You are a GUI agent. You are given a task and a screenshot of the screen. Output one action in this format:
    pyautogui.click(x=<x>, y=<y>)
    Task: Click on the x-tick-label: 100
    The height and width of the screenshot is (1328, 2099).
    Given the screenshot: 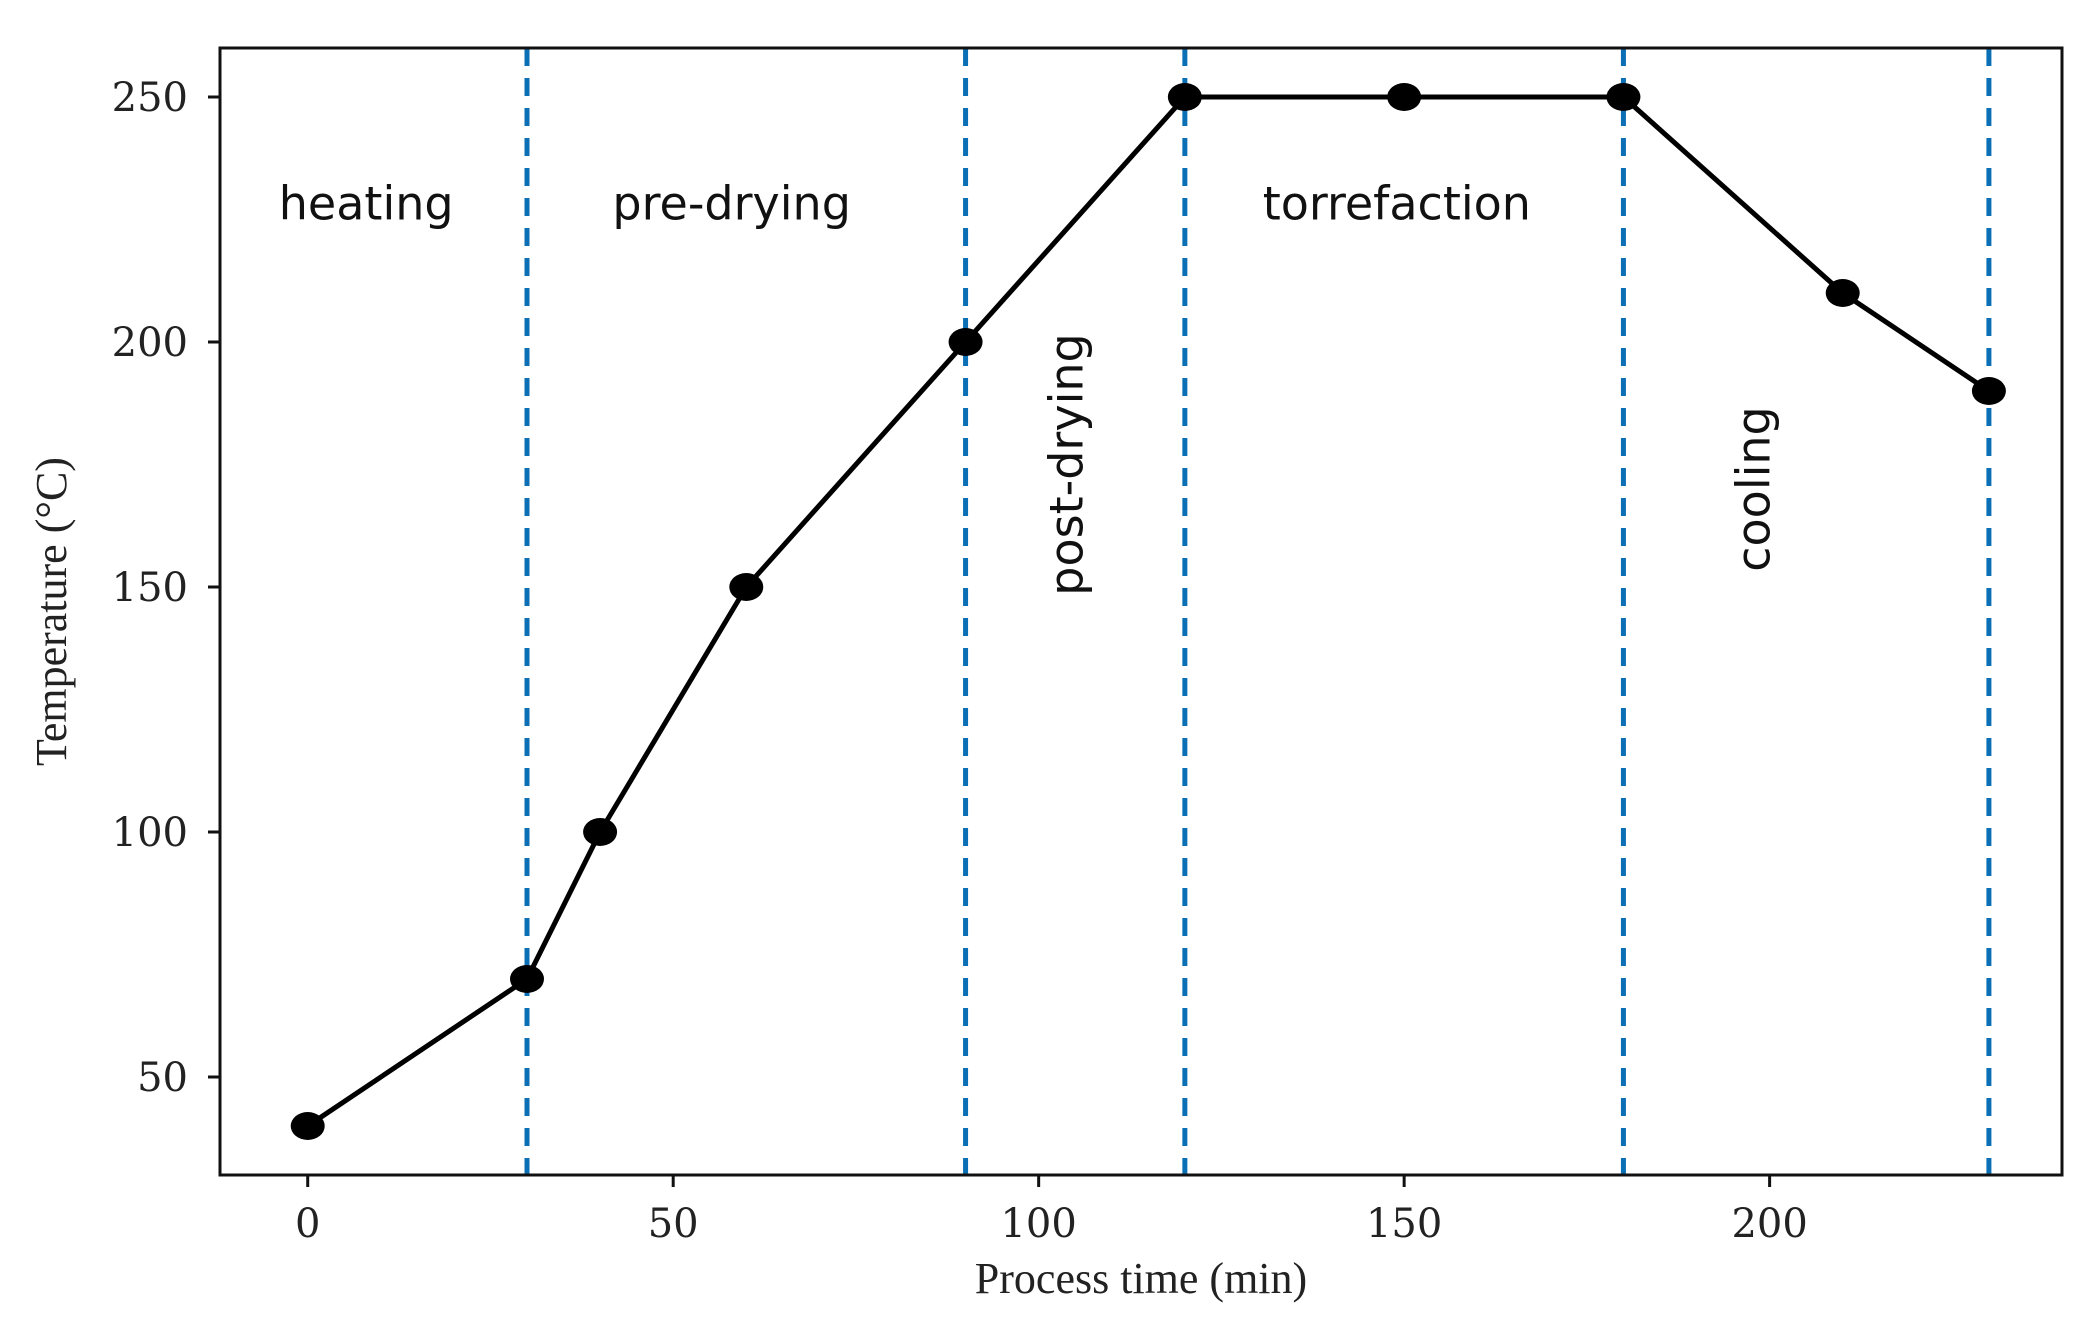 What is the action you would take?
    pyautogui.click(x=1038, y=1224)
    